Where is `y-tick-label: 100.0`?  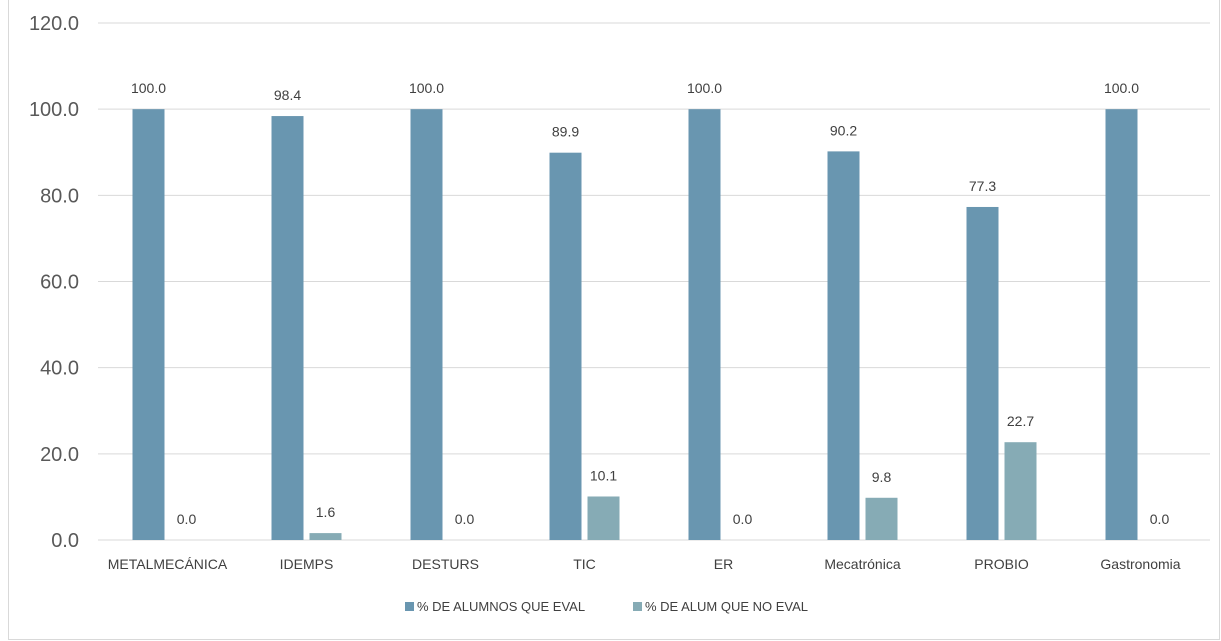
y-tick-label: 100.0 is located at coordinates (54, 110).